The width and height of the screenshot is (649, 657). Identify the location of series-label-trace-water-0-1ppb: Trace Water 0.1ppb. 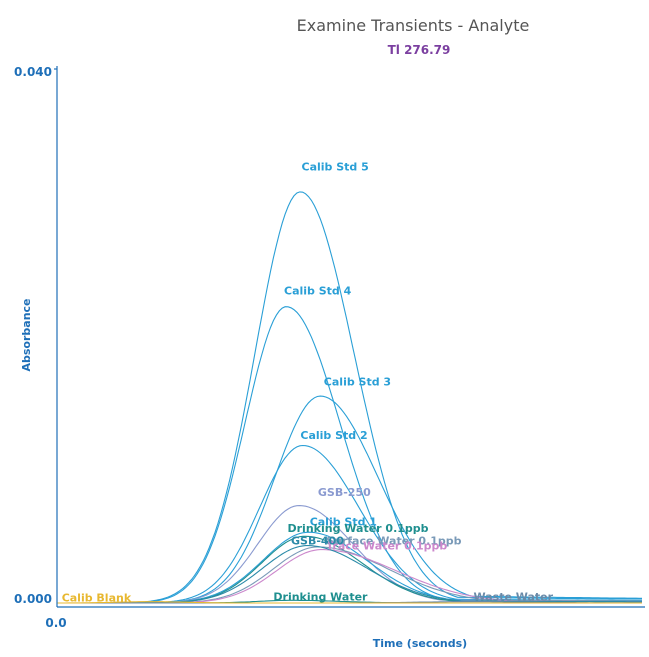
(386, 546).